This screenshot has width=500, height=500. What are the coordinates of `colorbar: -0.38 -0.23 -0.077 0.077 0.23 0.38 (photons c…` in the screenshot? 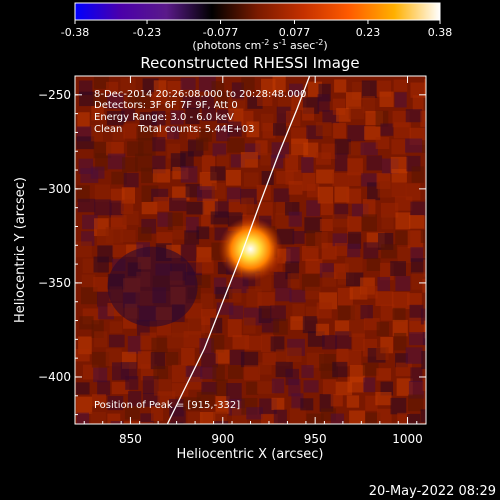 It's located at (256, 27).